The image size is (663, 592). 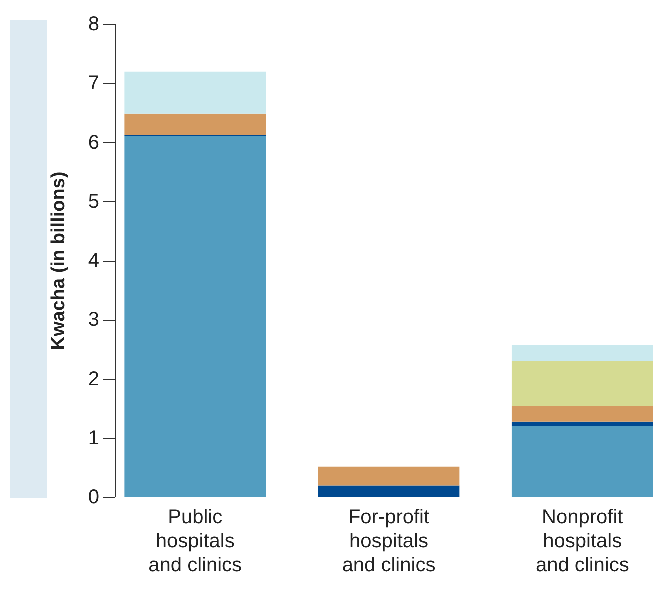 What do you see at coordinates (94, 25) in the screenshot?
I see `y-tick-label: 8` at bounding box center [94, 25].